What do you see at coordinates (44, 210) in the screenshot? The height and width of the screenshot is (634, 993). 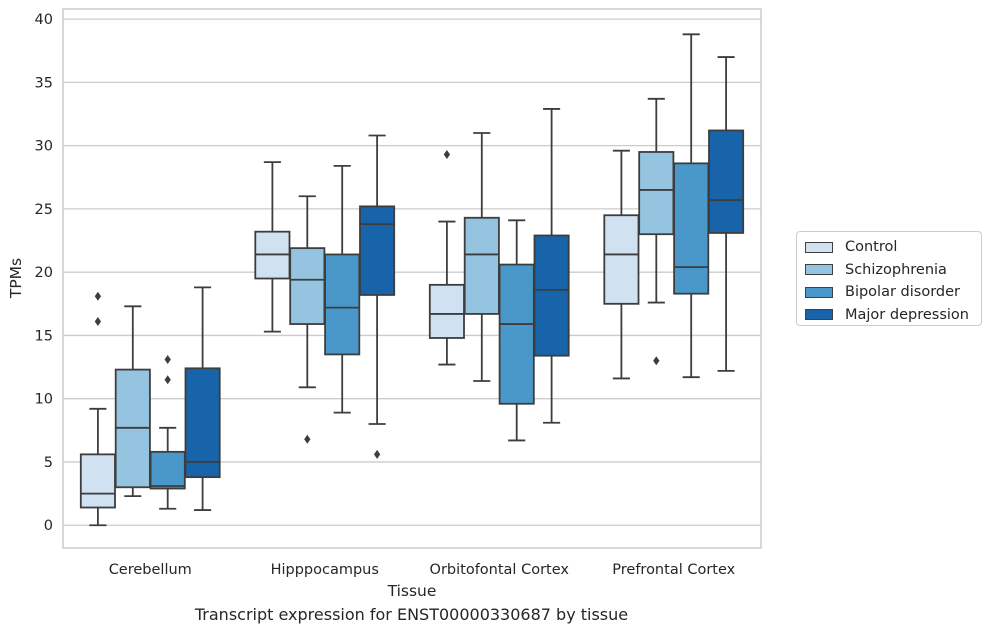 I see `y-tick-label: 25` at bounding box center [44, 210].